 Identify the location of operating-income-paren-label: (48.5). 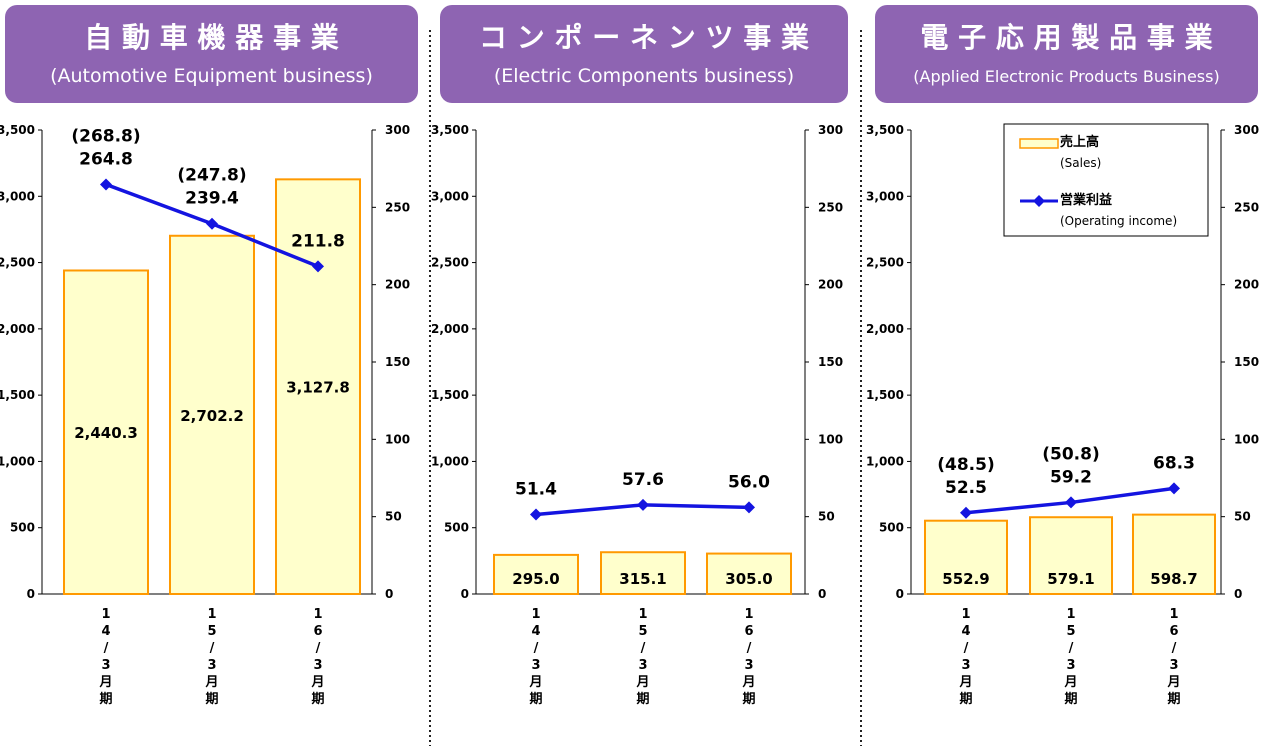
(965, 465).